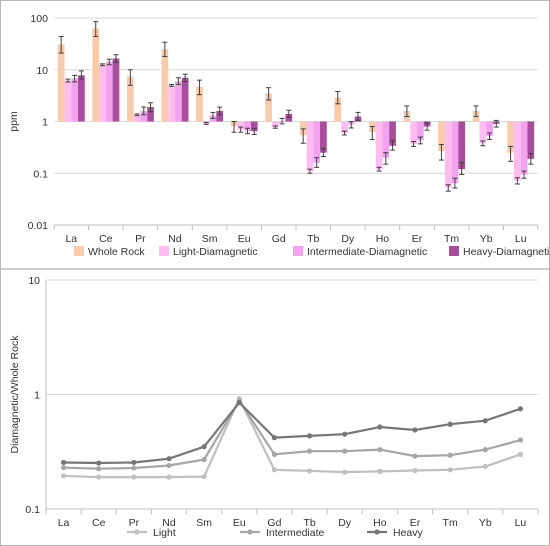 The height and width of the screenshot is (546, 550). Describe the element at coordinates (310, 146) in the screenshot. I see `bar-light-diamagnetic-tb` at that location.